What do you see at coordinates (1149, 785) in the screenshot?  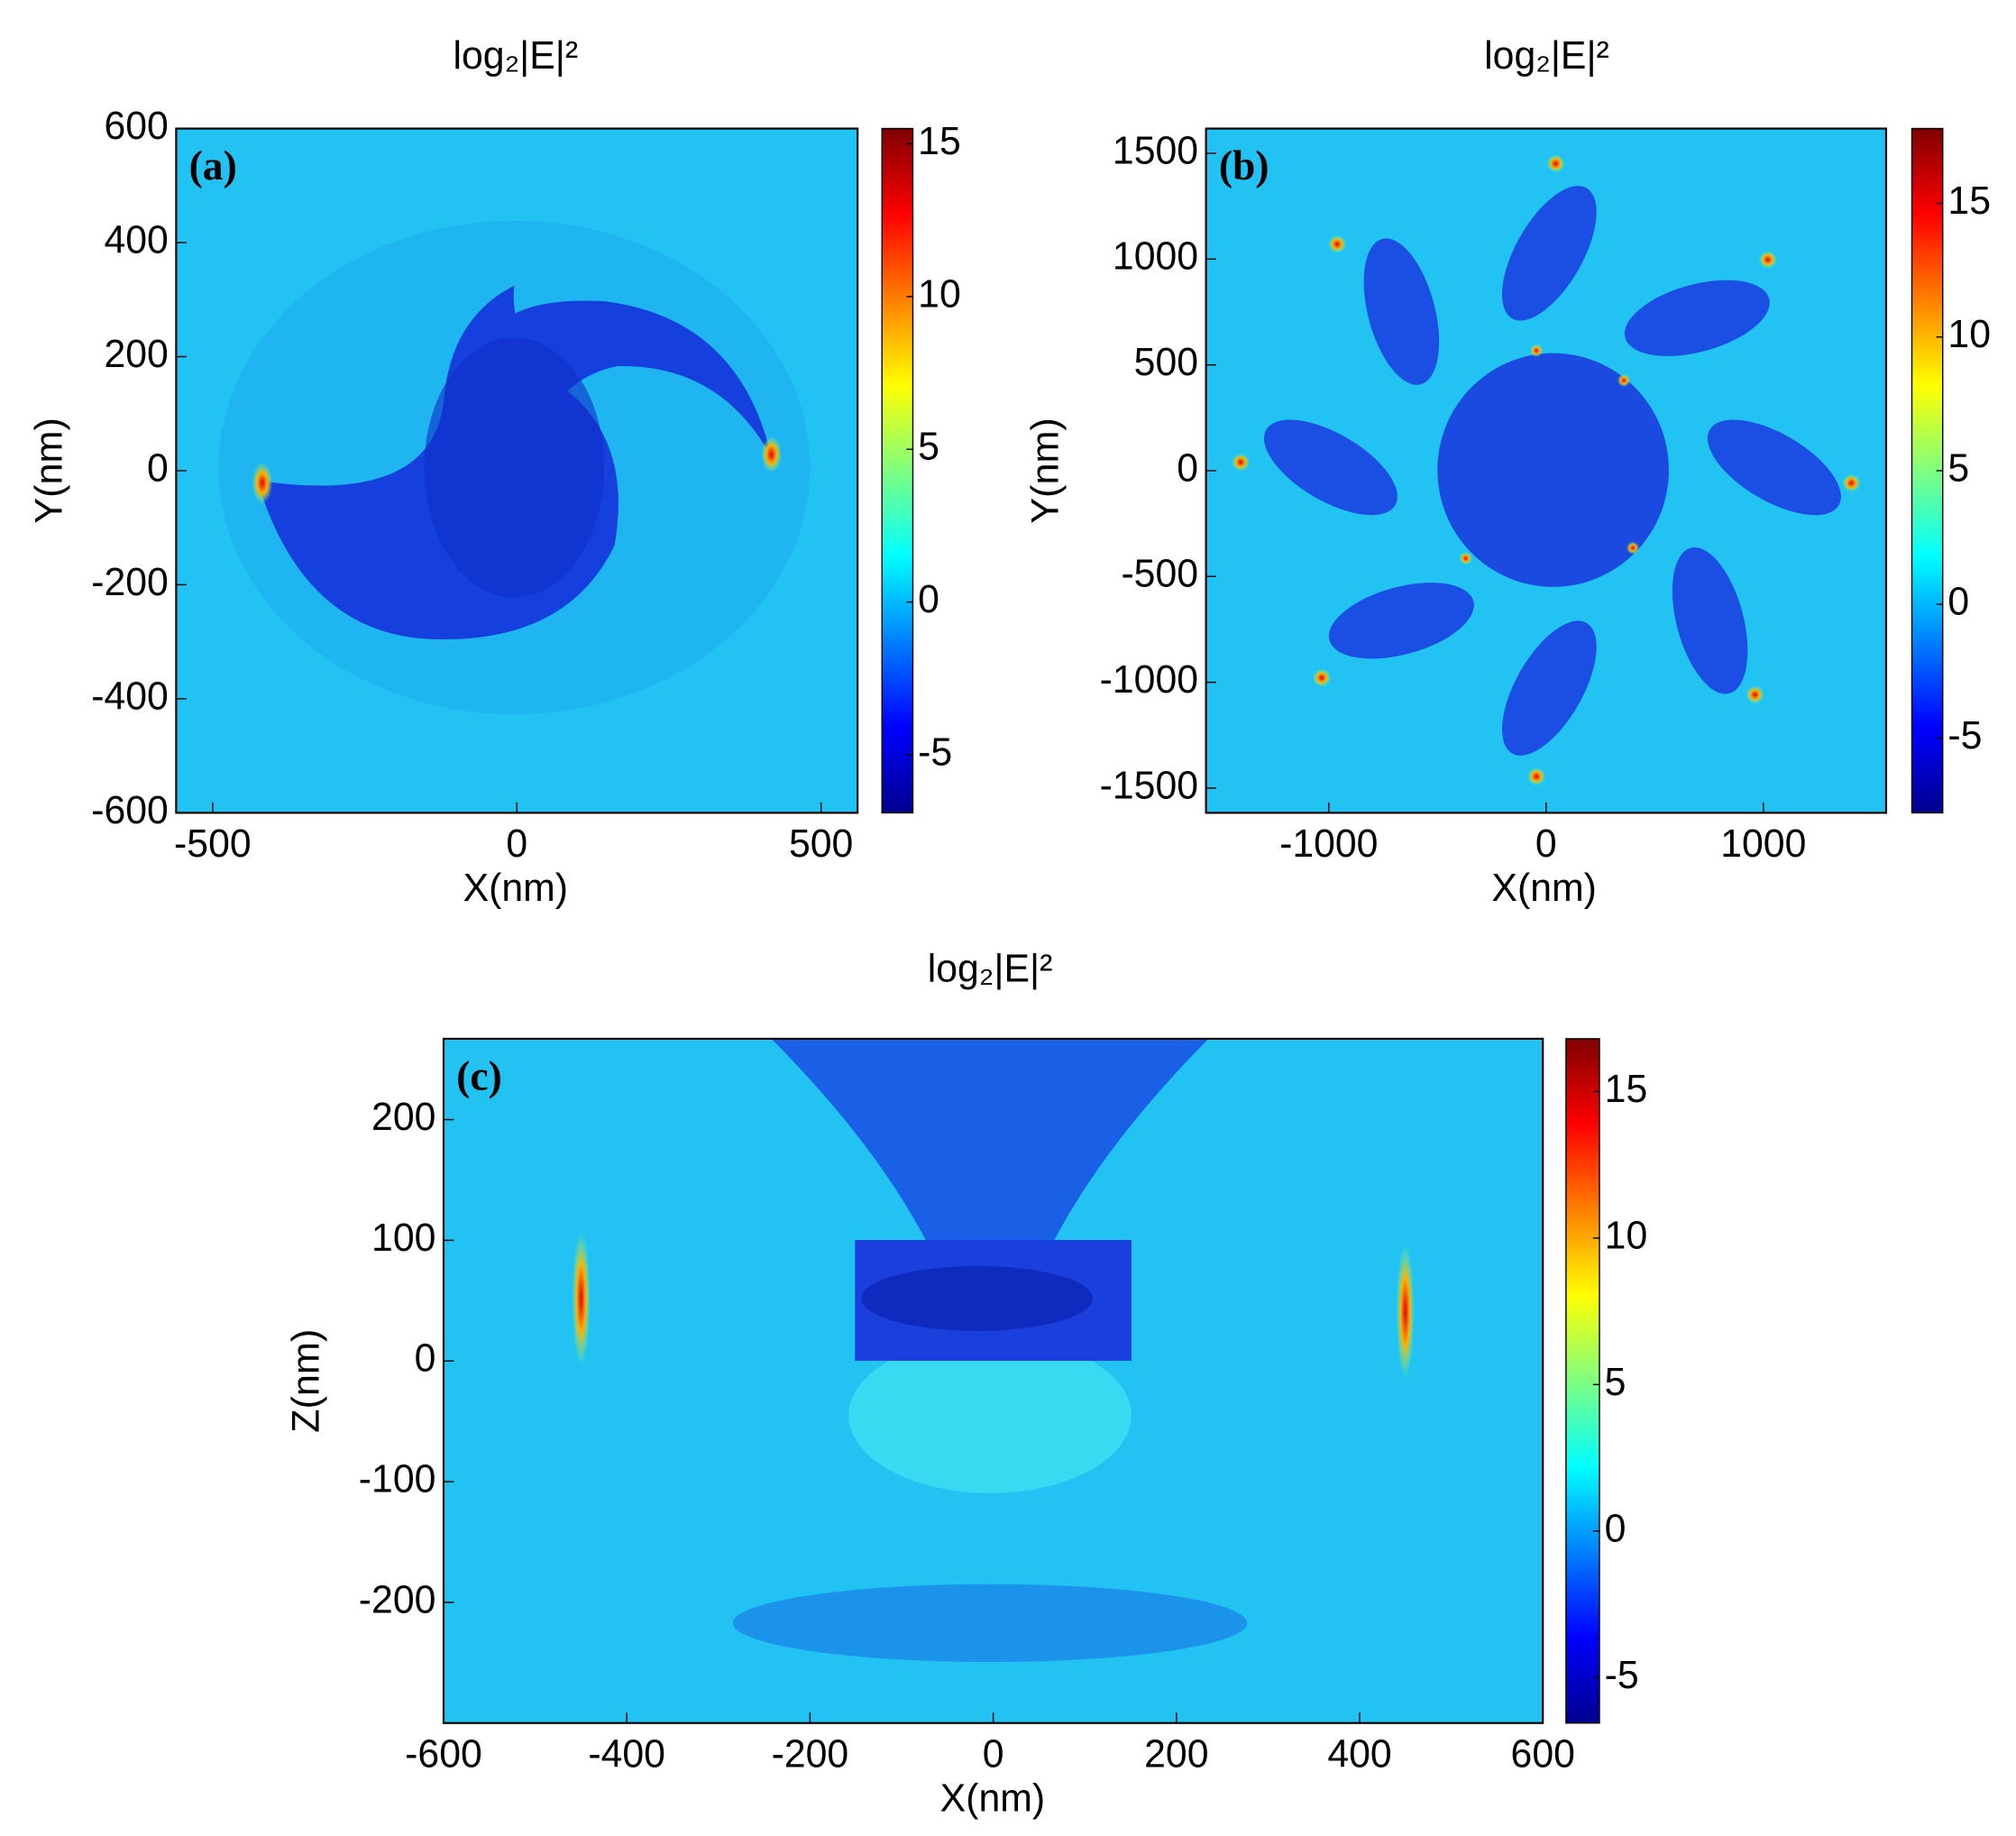 I see `y-tick-label: -1500` at bounding box center [1149, 785].